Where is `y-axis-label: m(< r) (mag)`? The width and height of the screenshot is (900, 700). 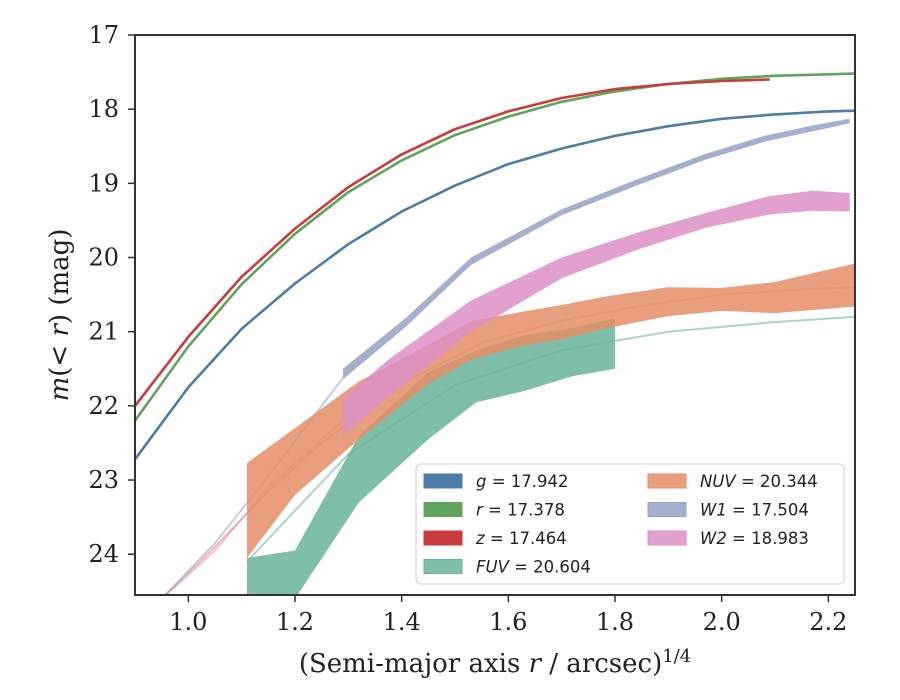
y-axis-label: m(< r) (mag) is located at coordinates (60, 315).